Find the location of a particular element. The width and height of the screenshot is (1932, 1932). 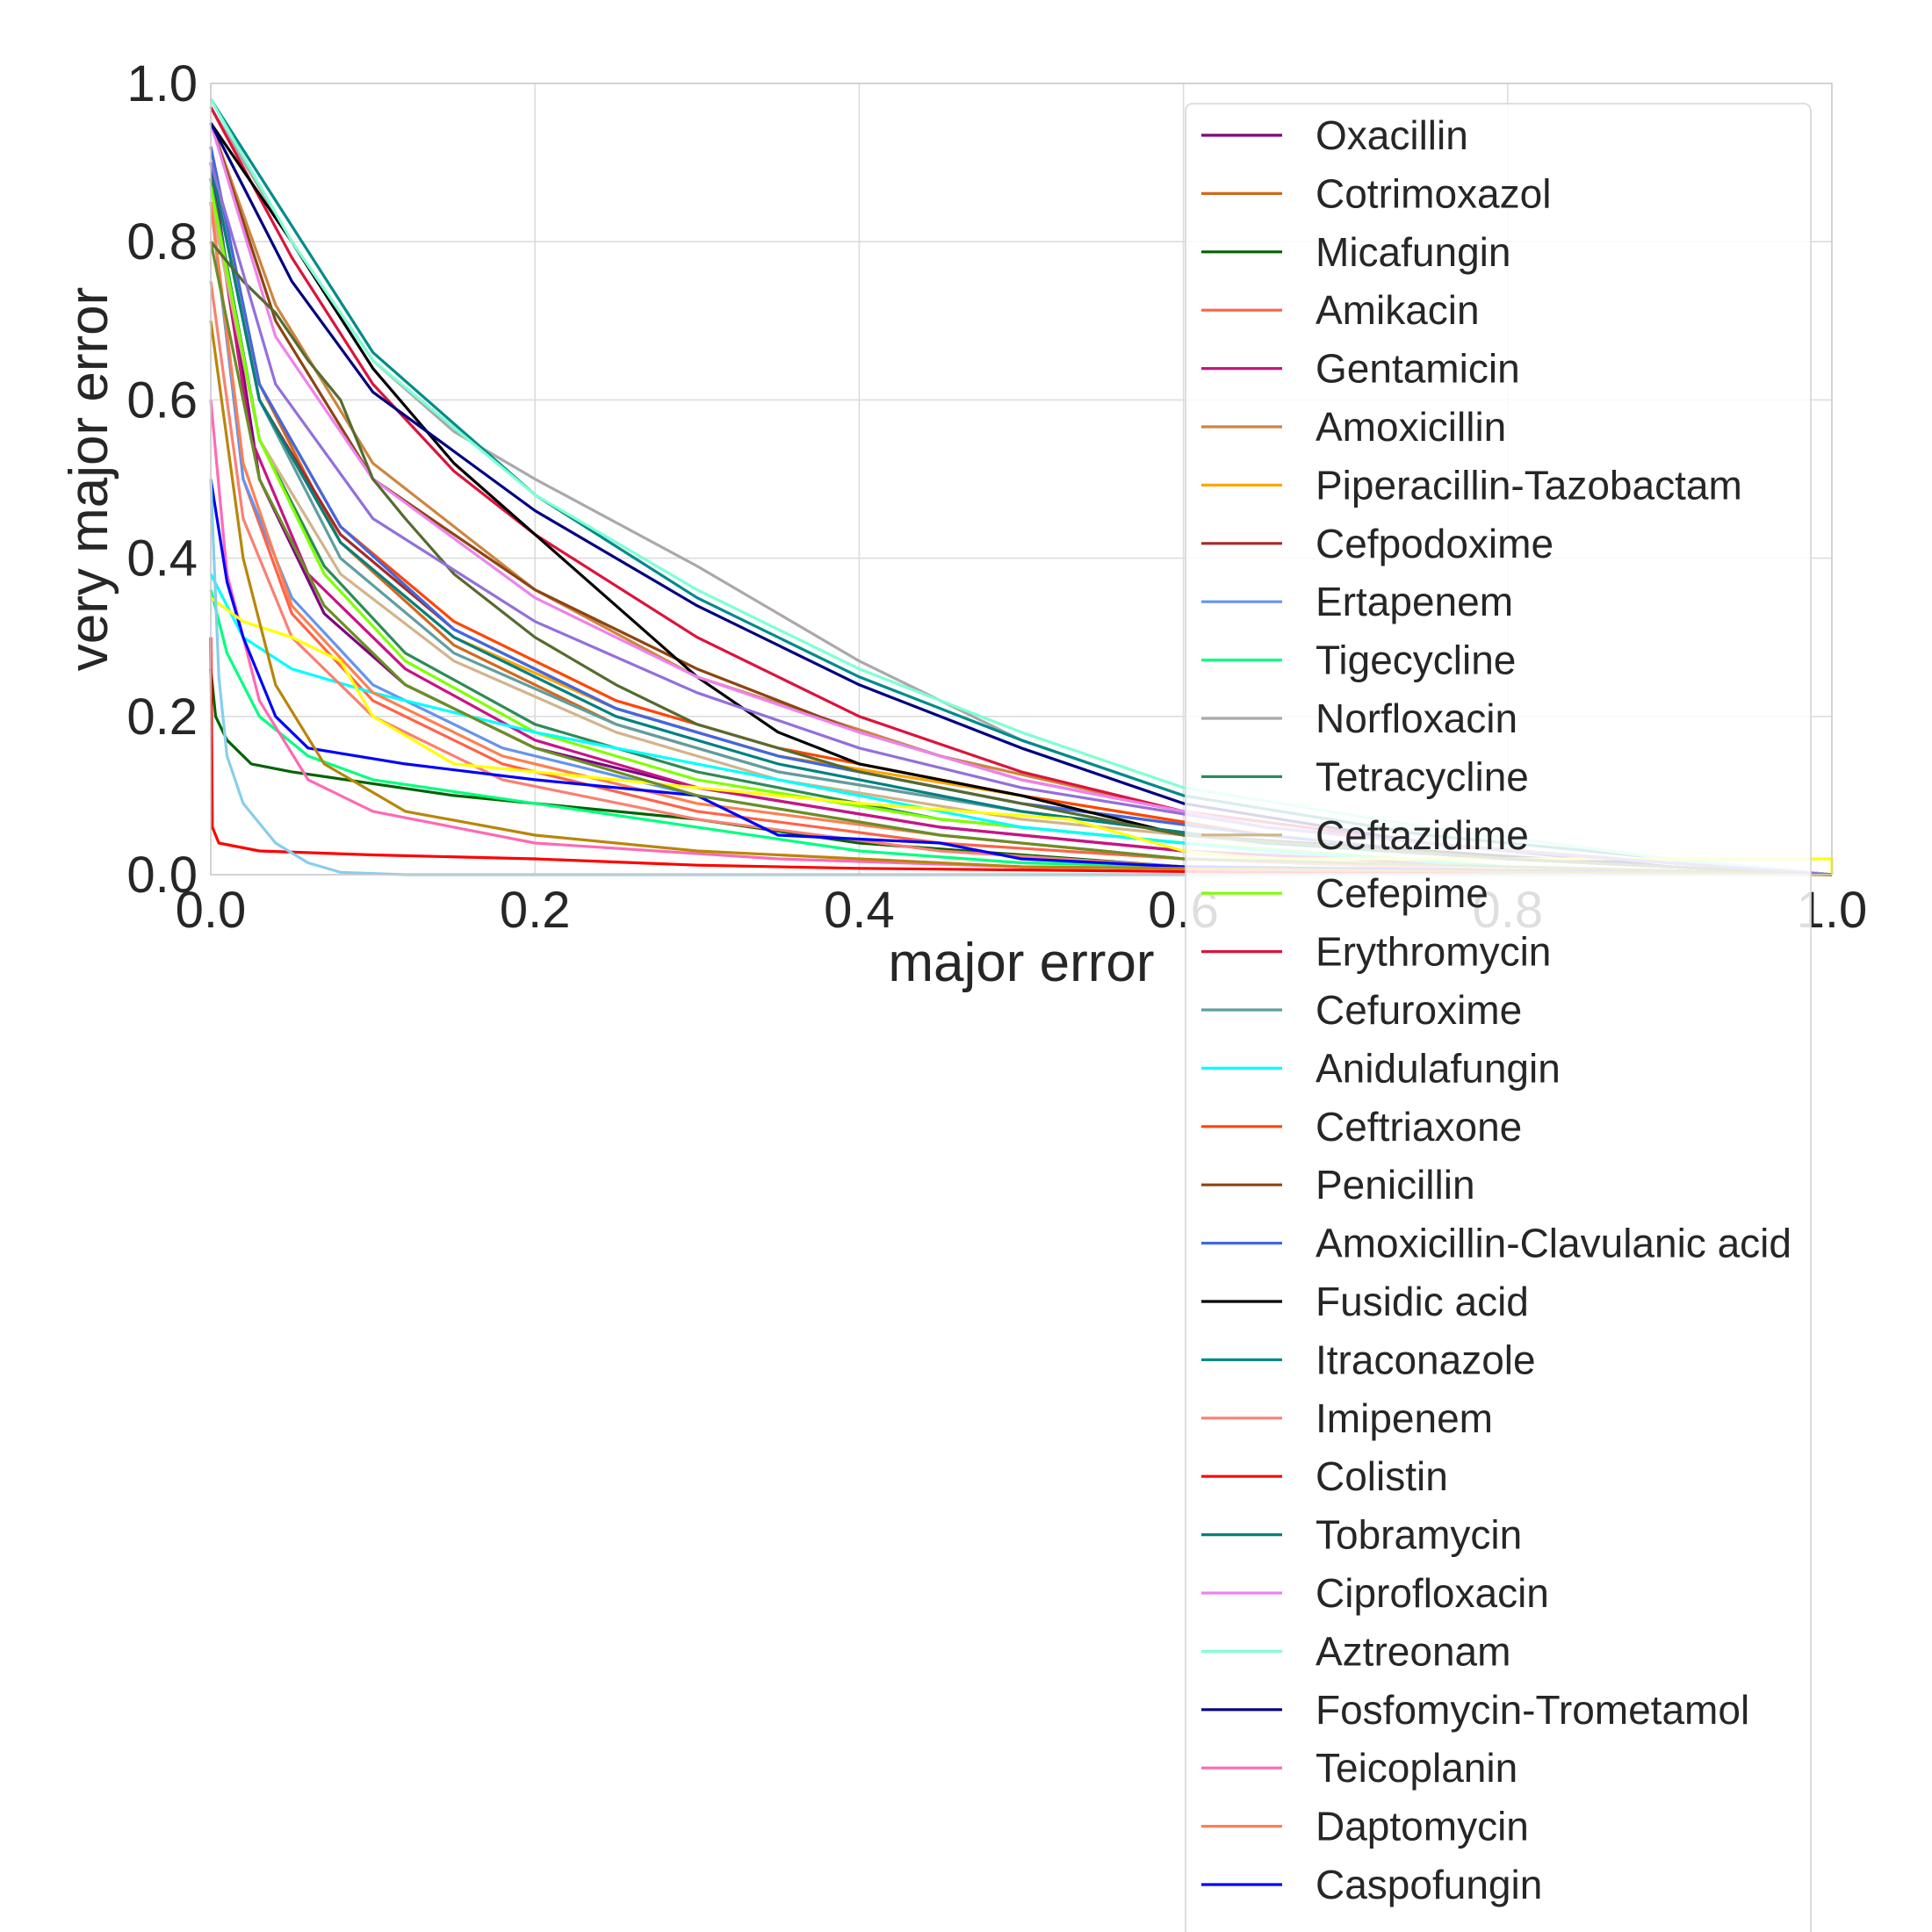

legend-label-ceftazidime: Ceftazidime is located at coordinates (1422, 835).